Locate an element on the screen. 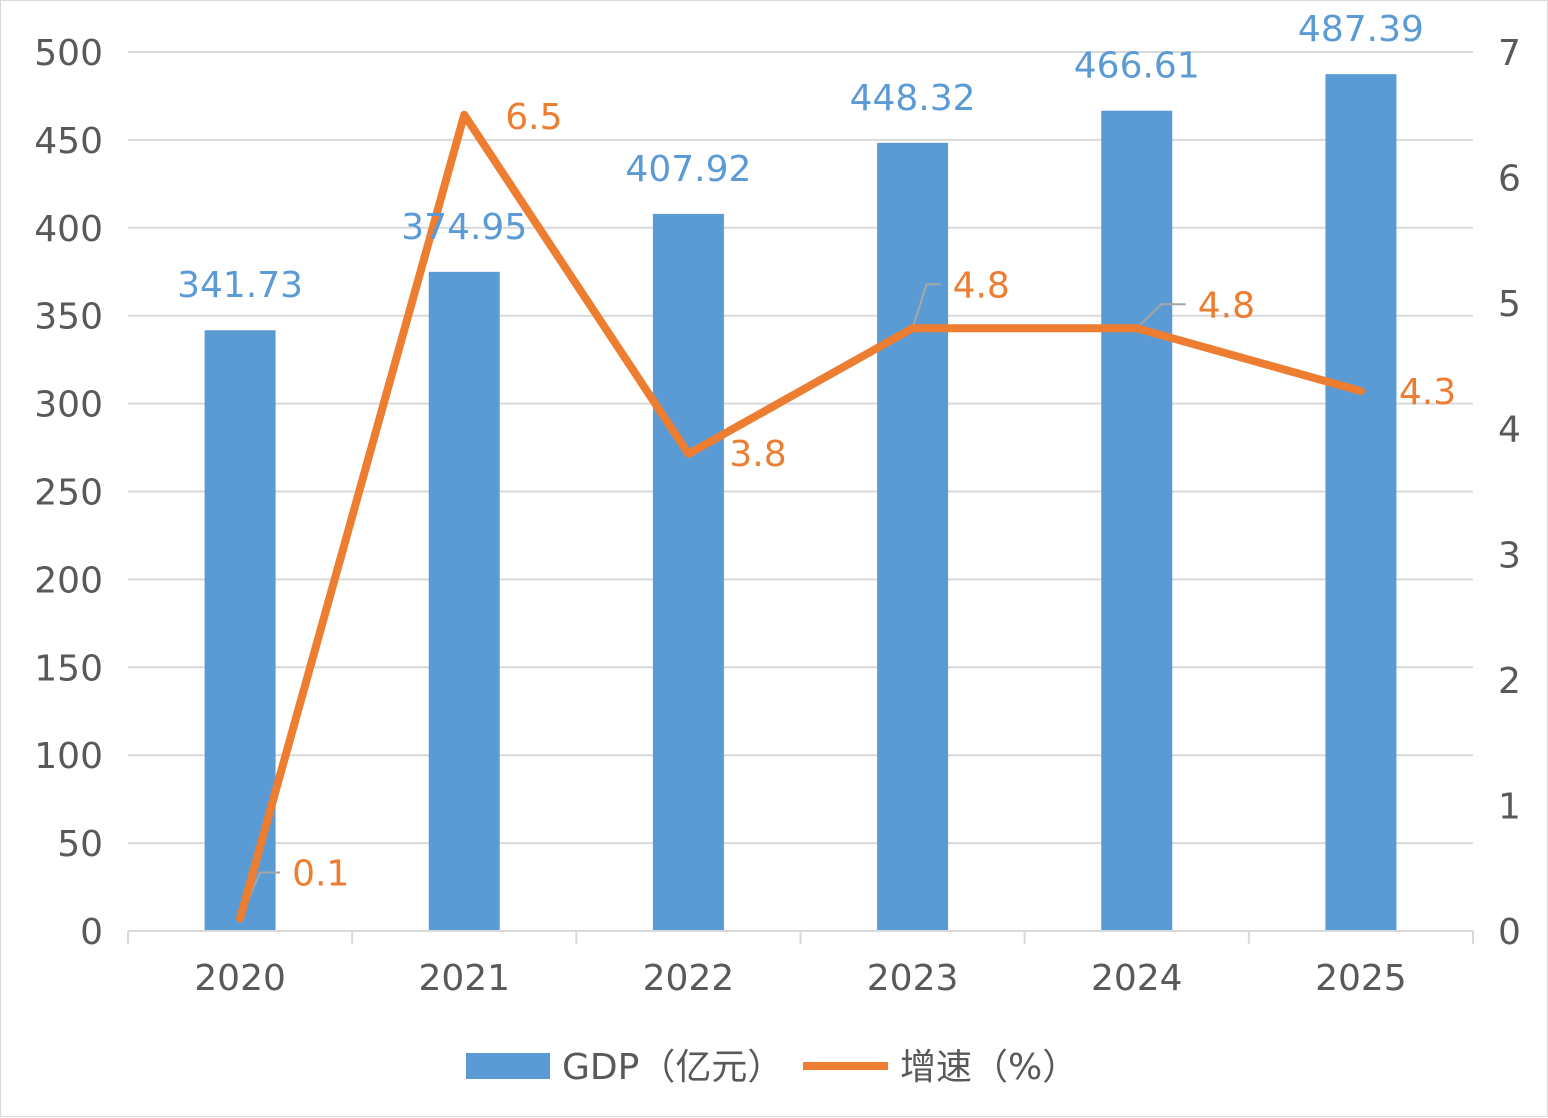 This screenshot has height=1118, width=1548. growth-value-label: 0.1 is located at coordinates (320, 873).